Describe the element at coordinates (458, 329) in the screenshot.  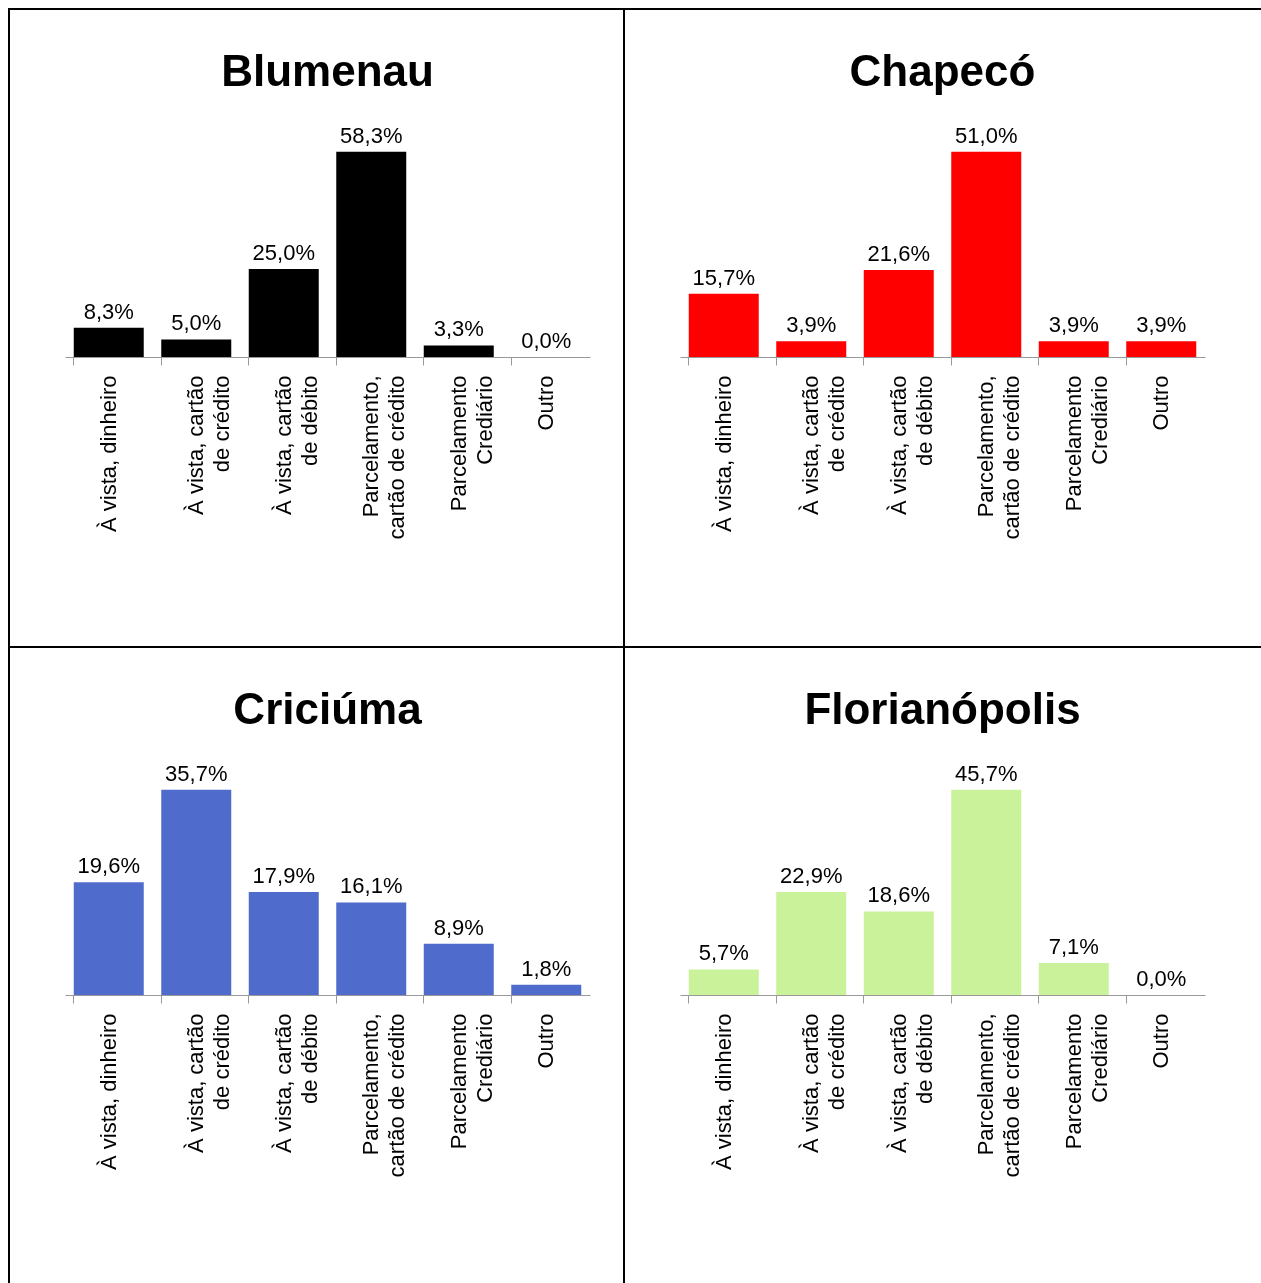
I see `data-label: 3,3%` at that location.